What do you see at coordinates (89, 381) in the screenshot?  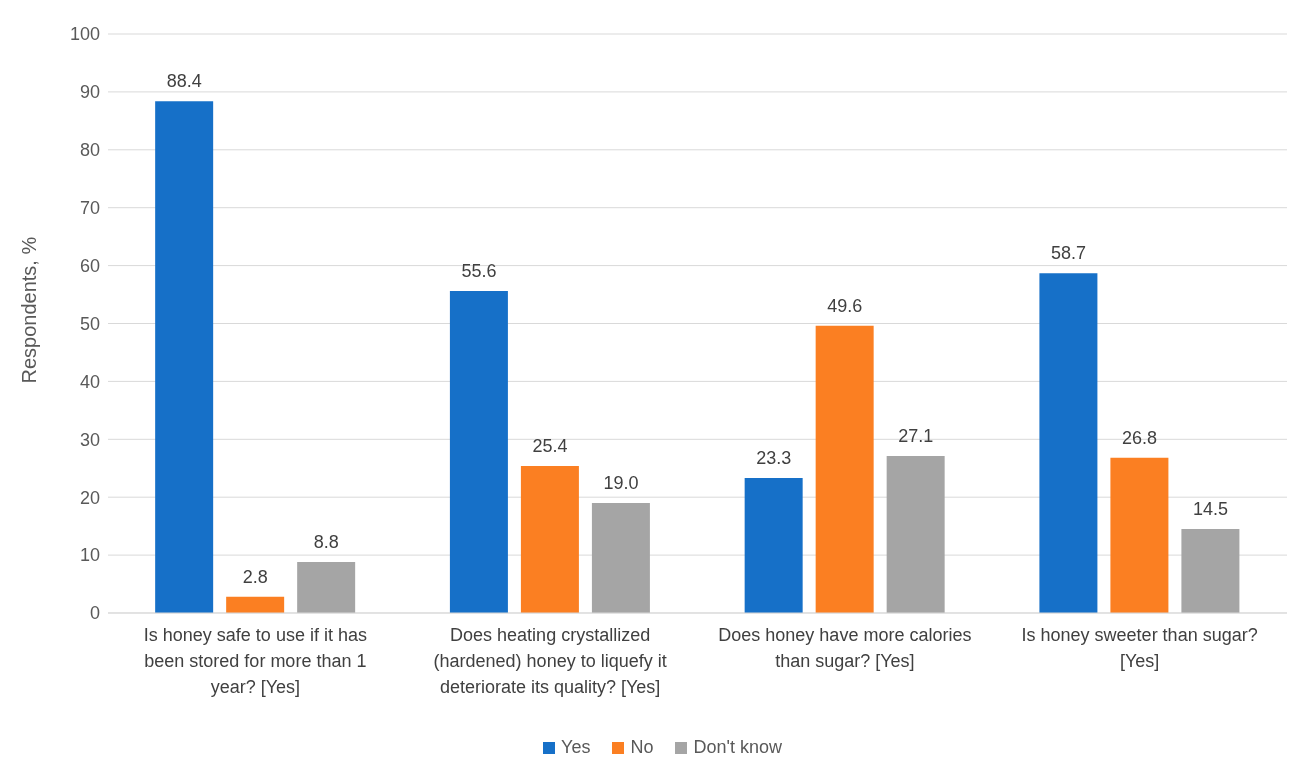 I see `y-tick-label: 40` at bounding box center [89, 381].